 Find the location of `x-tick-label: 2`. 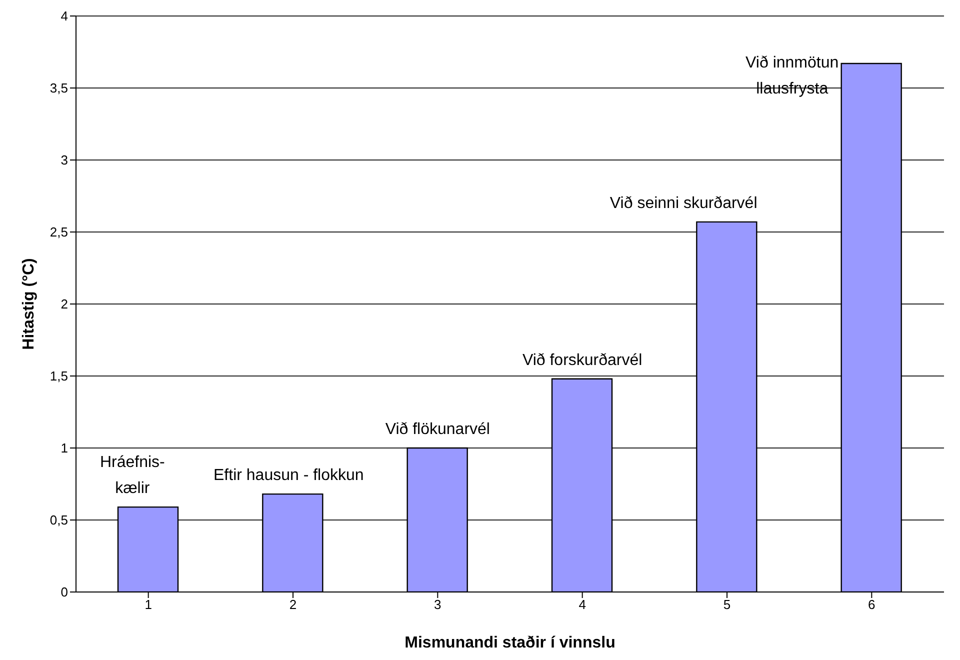

x-tick-label: 2 is located at coordinates (293, 604).